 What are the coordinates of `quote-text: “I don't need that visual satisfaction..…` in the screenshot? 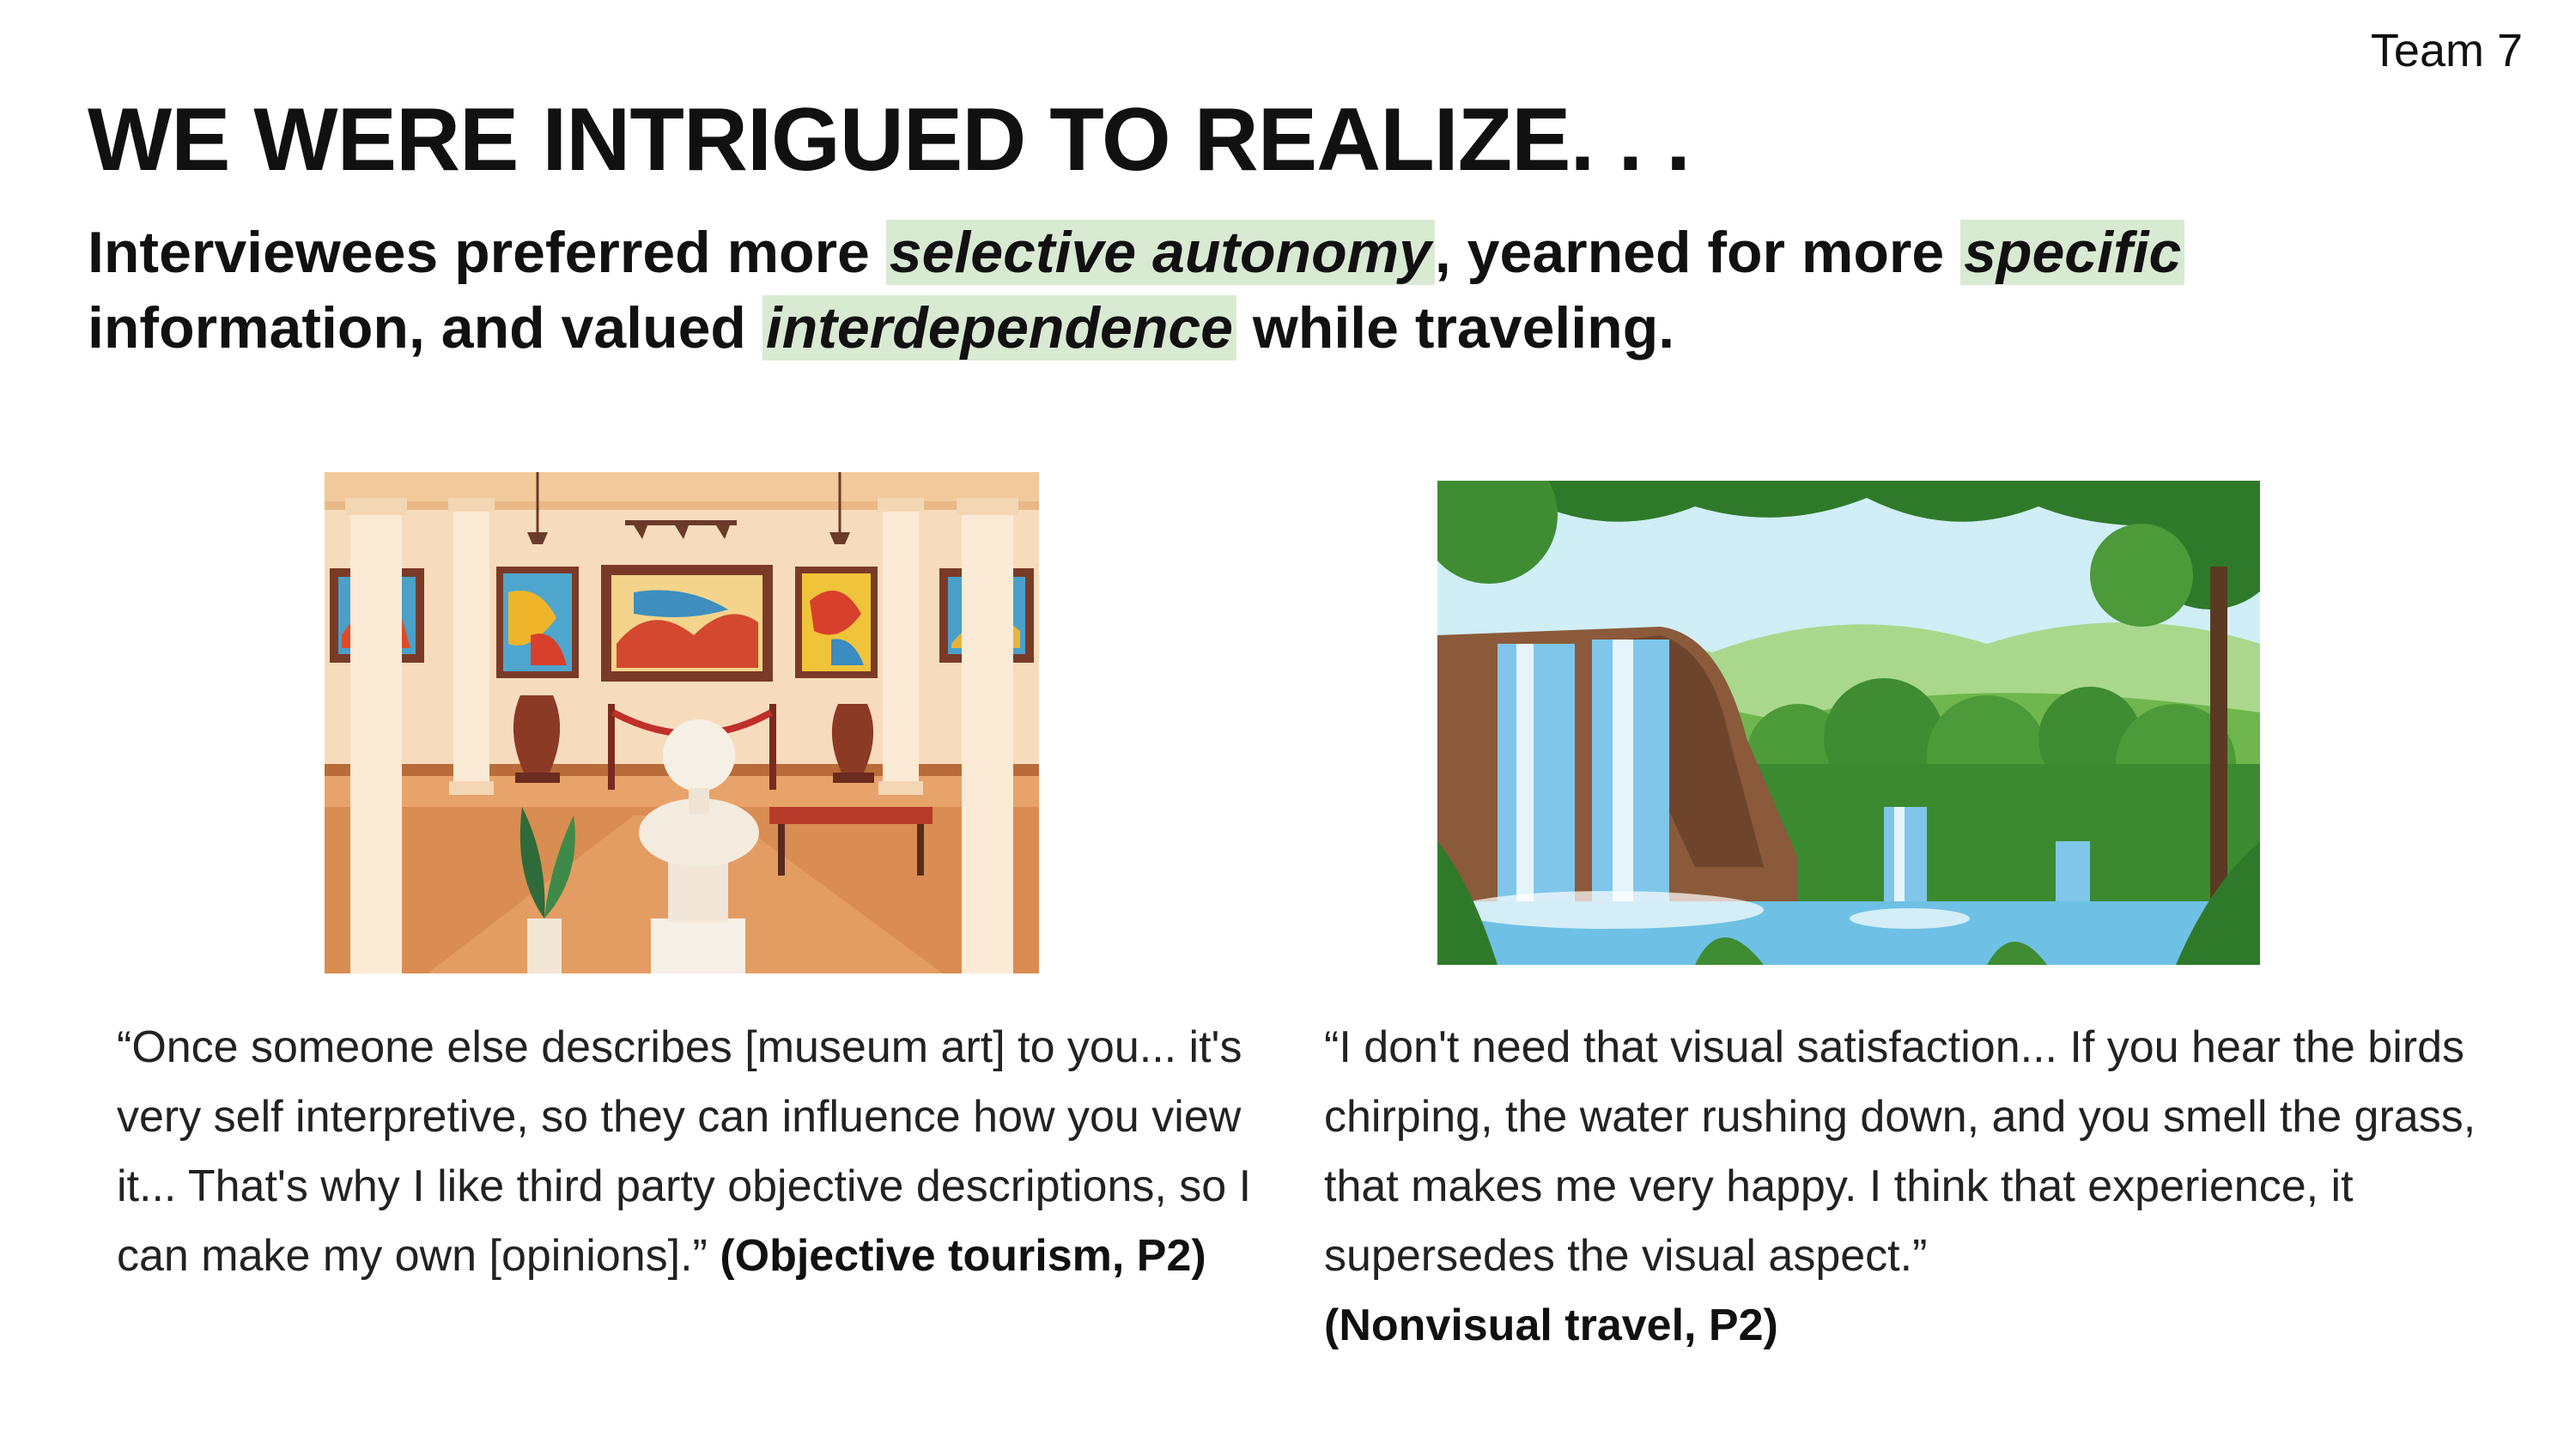 It's located at (1900, 1151).